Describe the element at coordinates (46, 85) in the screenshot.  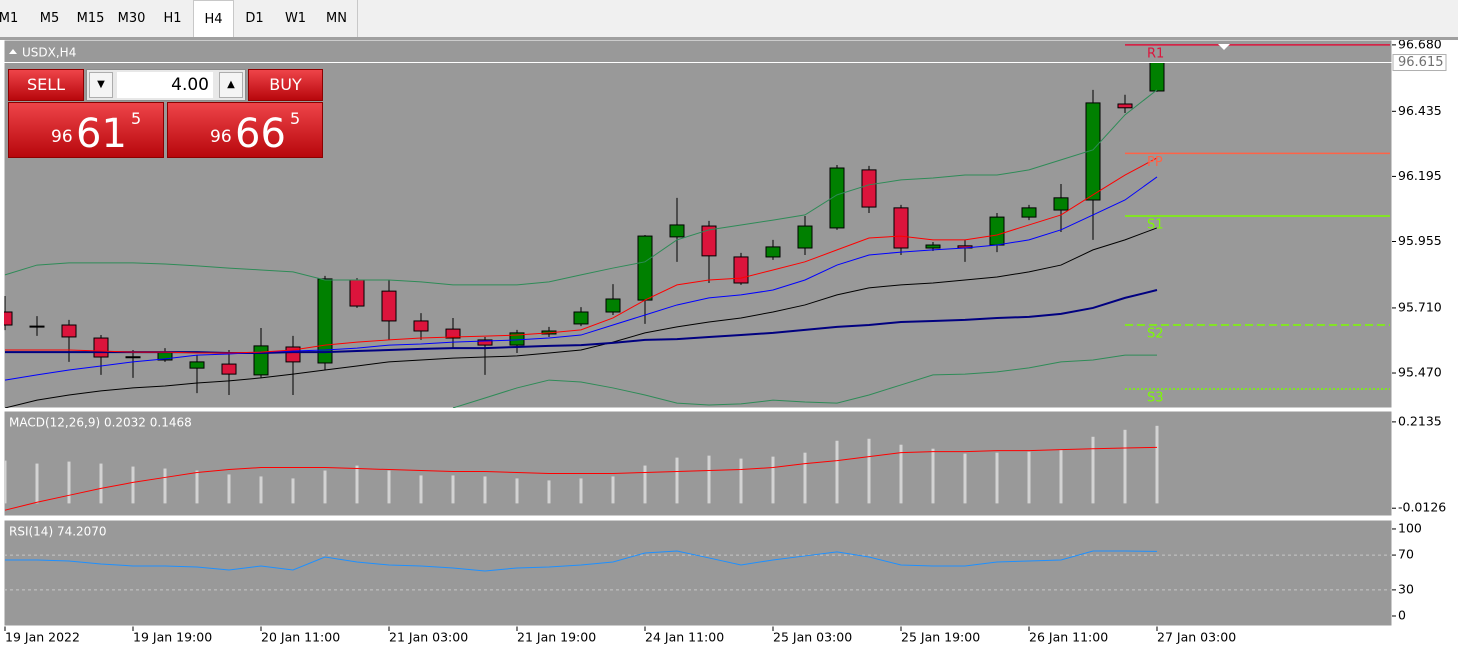
I see `sell-button: SELL` at that location.